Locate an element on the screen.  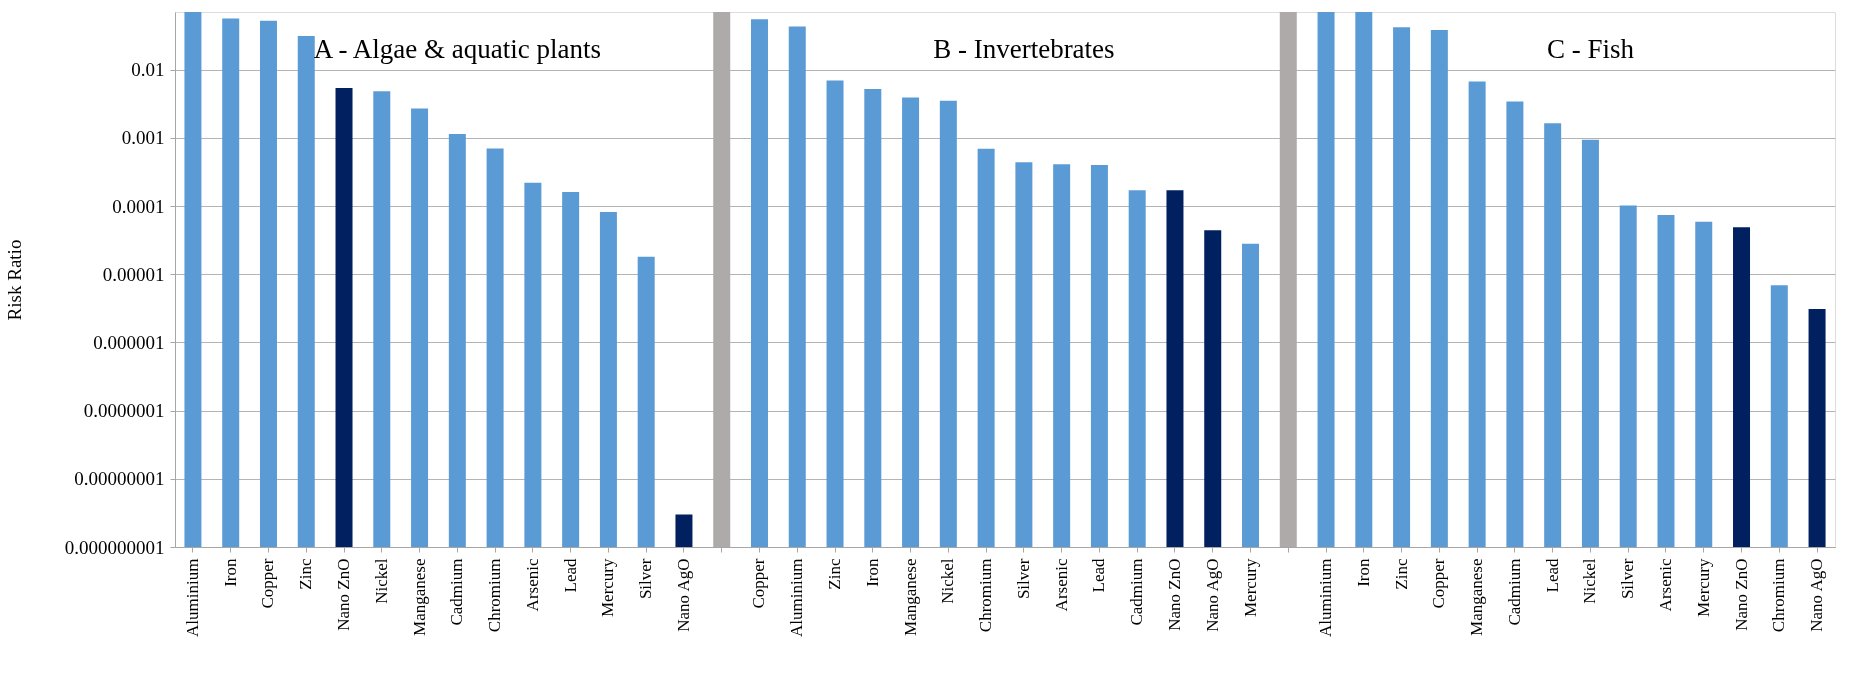
annotation: B - Invertebrates is located at coordinates (1024, 49).